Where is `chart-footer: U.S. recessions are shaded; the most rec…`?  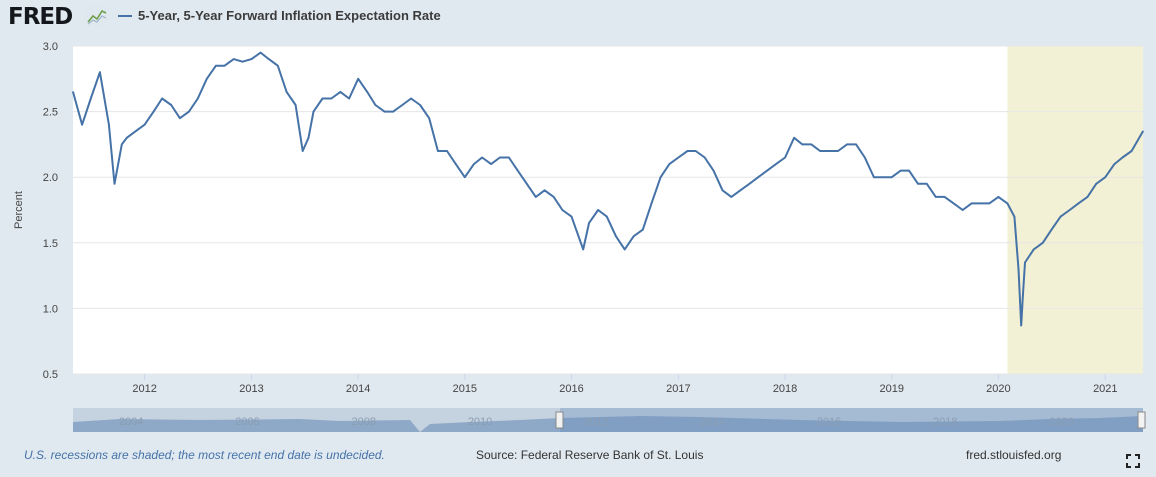 chart-footer: U.S. recessions are shaded; the most rec… is located at coordinates (578, 458).